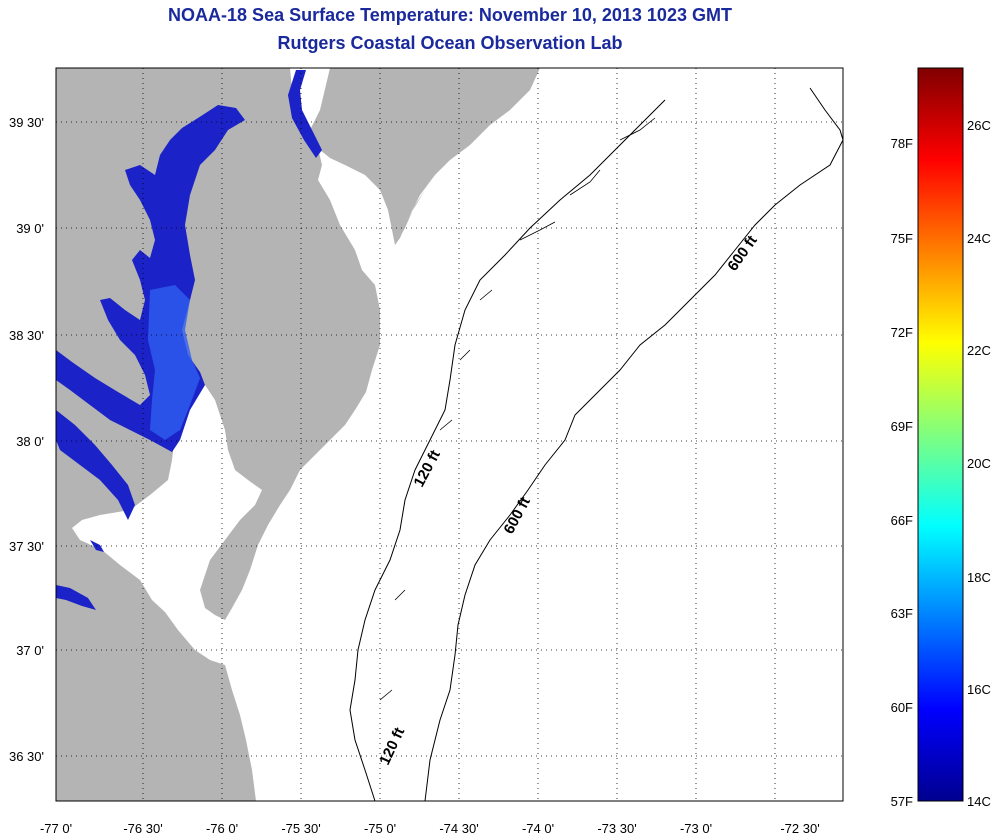 Image resolution: width=1000 pixels, height=840 pixels. What do you see at coordinates (410, 217) in the screenshot?
I see `land-cape-may` at bounding box center [410, 217].